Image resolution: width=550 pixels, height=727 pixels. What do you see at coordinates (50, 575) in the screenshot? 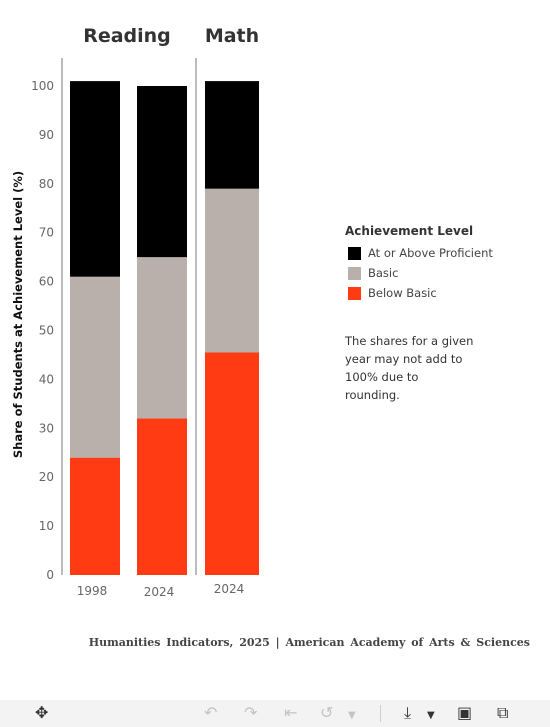
I see `y-tick-label: 0` at bounding box center [50, 575].